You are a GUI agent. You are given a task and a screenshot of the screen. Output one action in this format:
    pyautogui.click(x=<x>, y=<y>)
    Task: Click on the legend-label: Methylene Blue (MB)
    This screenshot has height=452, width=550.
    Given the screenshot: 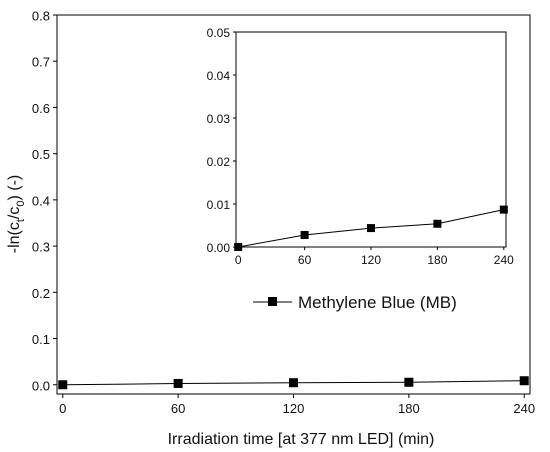 What is the action you would take?
    pyautogui.click(x=377, y=302)
    